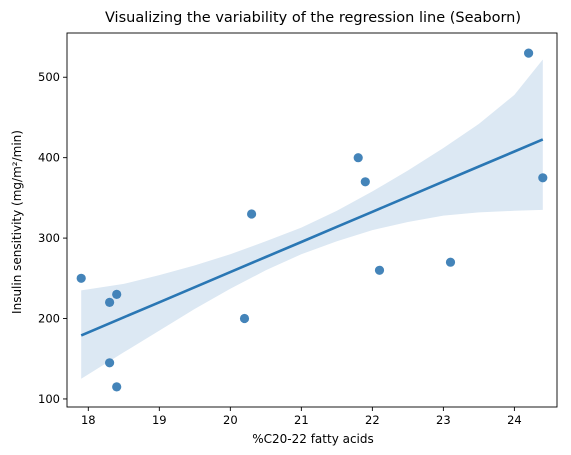 This screenshot has height=455, width=571. What do you see at coordinates (443, 420) in the screenshot?
I see `x-tick-label-23: 23` at bounding box center [443, 420].